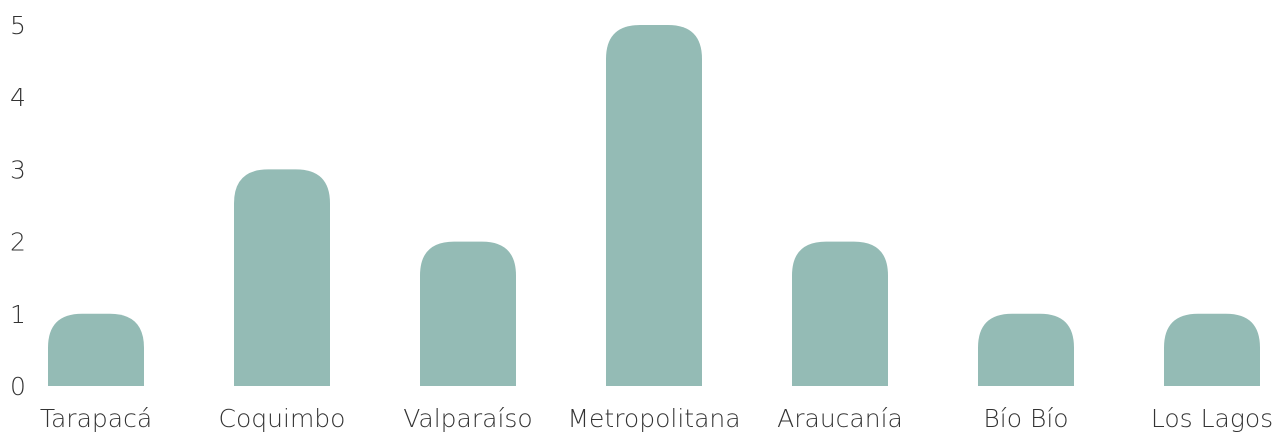 The image size is (1277, 433). I want to click on y-tick-label-4: 4, so click(18, 97).